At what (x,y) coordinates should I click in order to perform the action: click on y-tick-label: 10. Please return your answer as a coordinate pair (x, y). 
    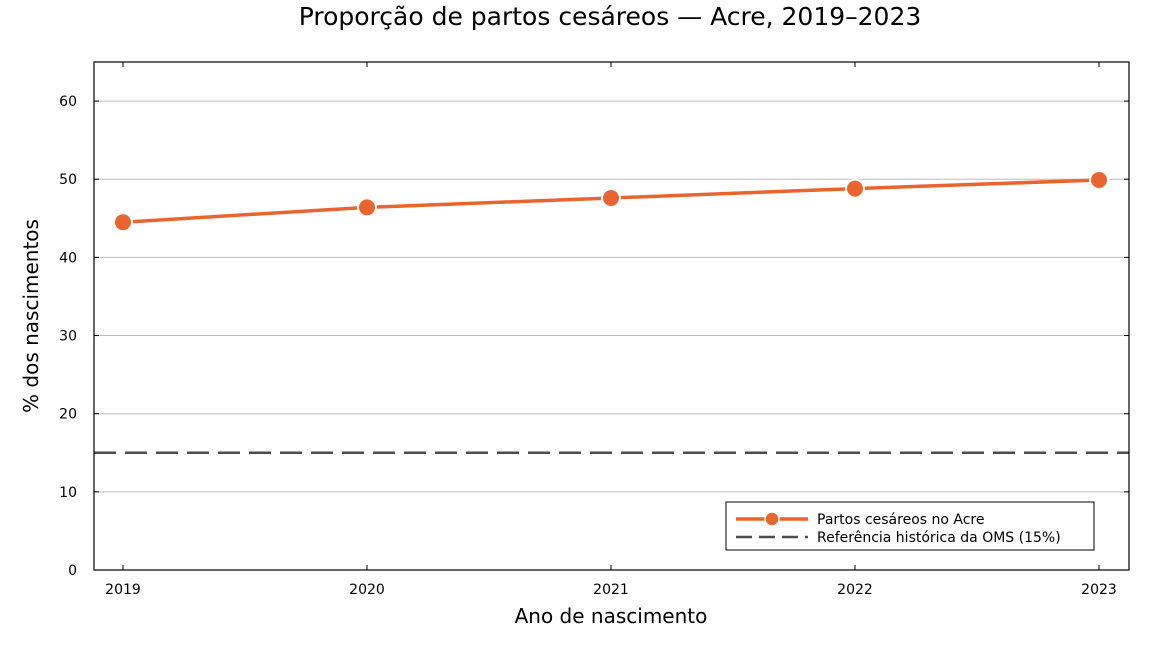
    Looking at the image, I should click on (68, 493).